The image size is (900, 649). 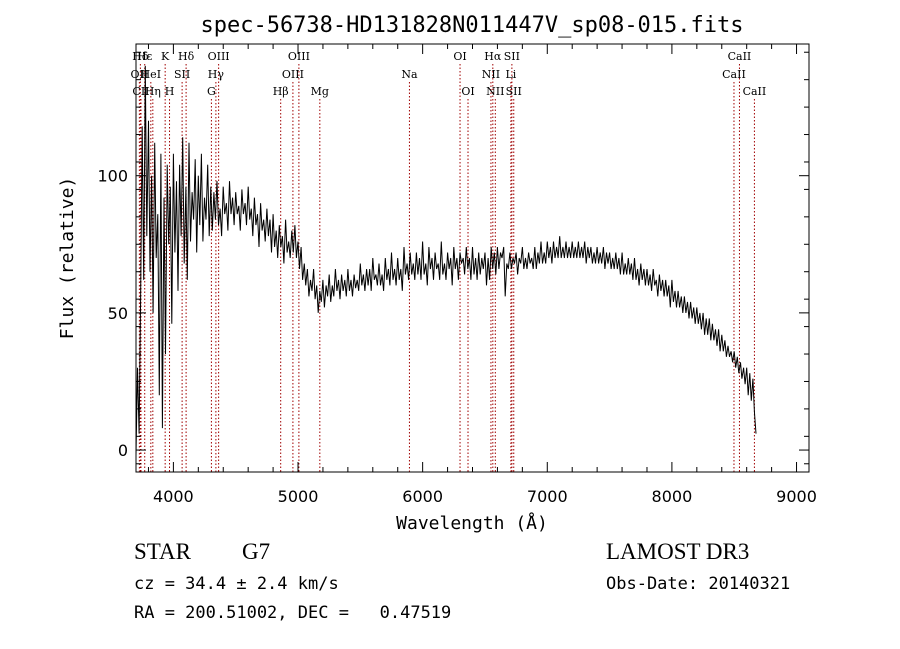 What do you see at coordinates (472, 523) in the screenshot?
I see `x-axis-label: Wavelength (Å)` at bounding box center [472, 523].